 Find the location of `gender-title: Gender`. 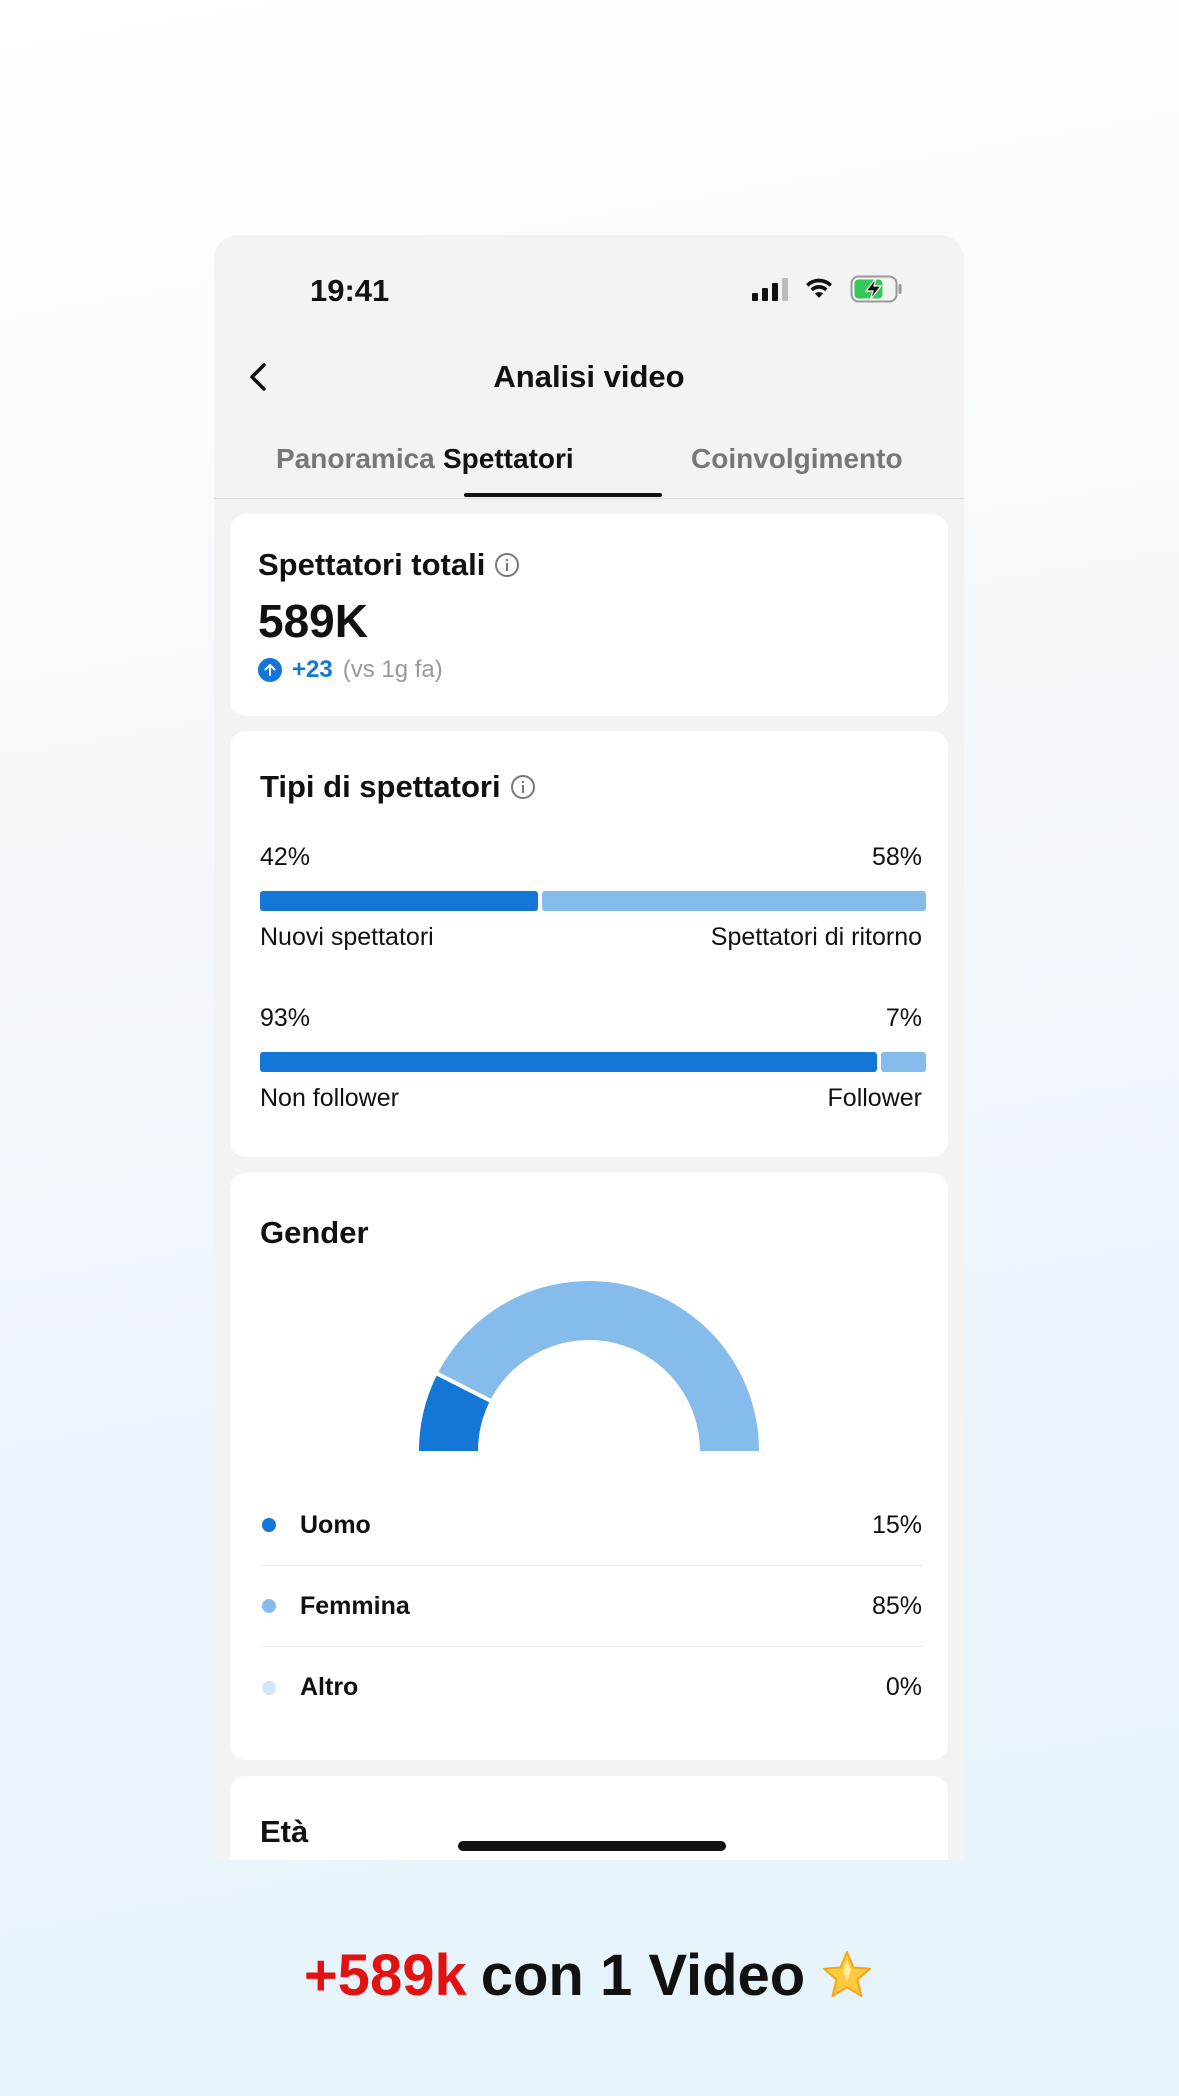

gender-title: Gender is located at coordinates (314, 1232).